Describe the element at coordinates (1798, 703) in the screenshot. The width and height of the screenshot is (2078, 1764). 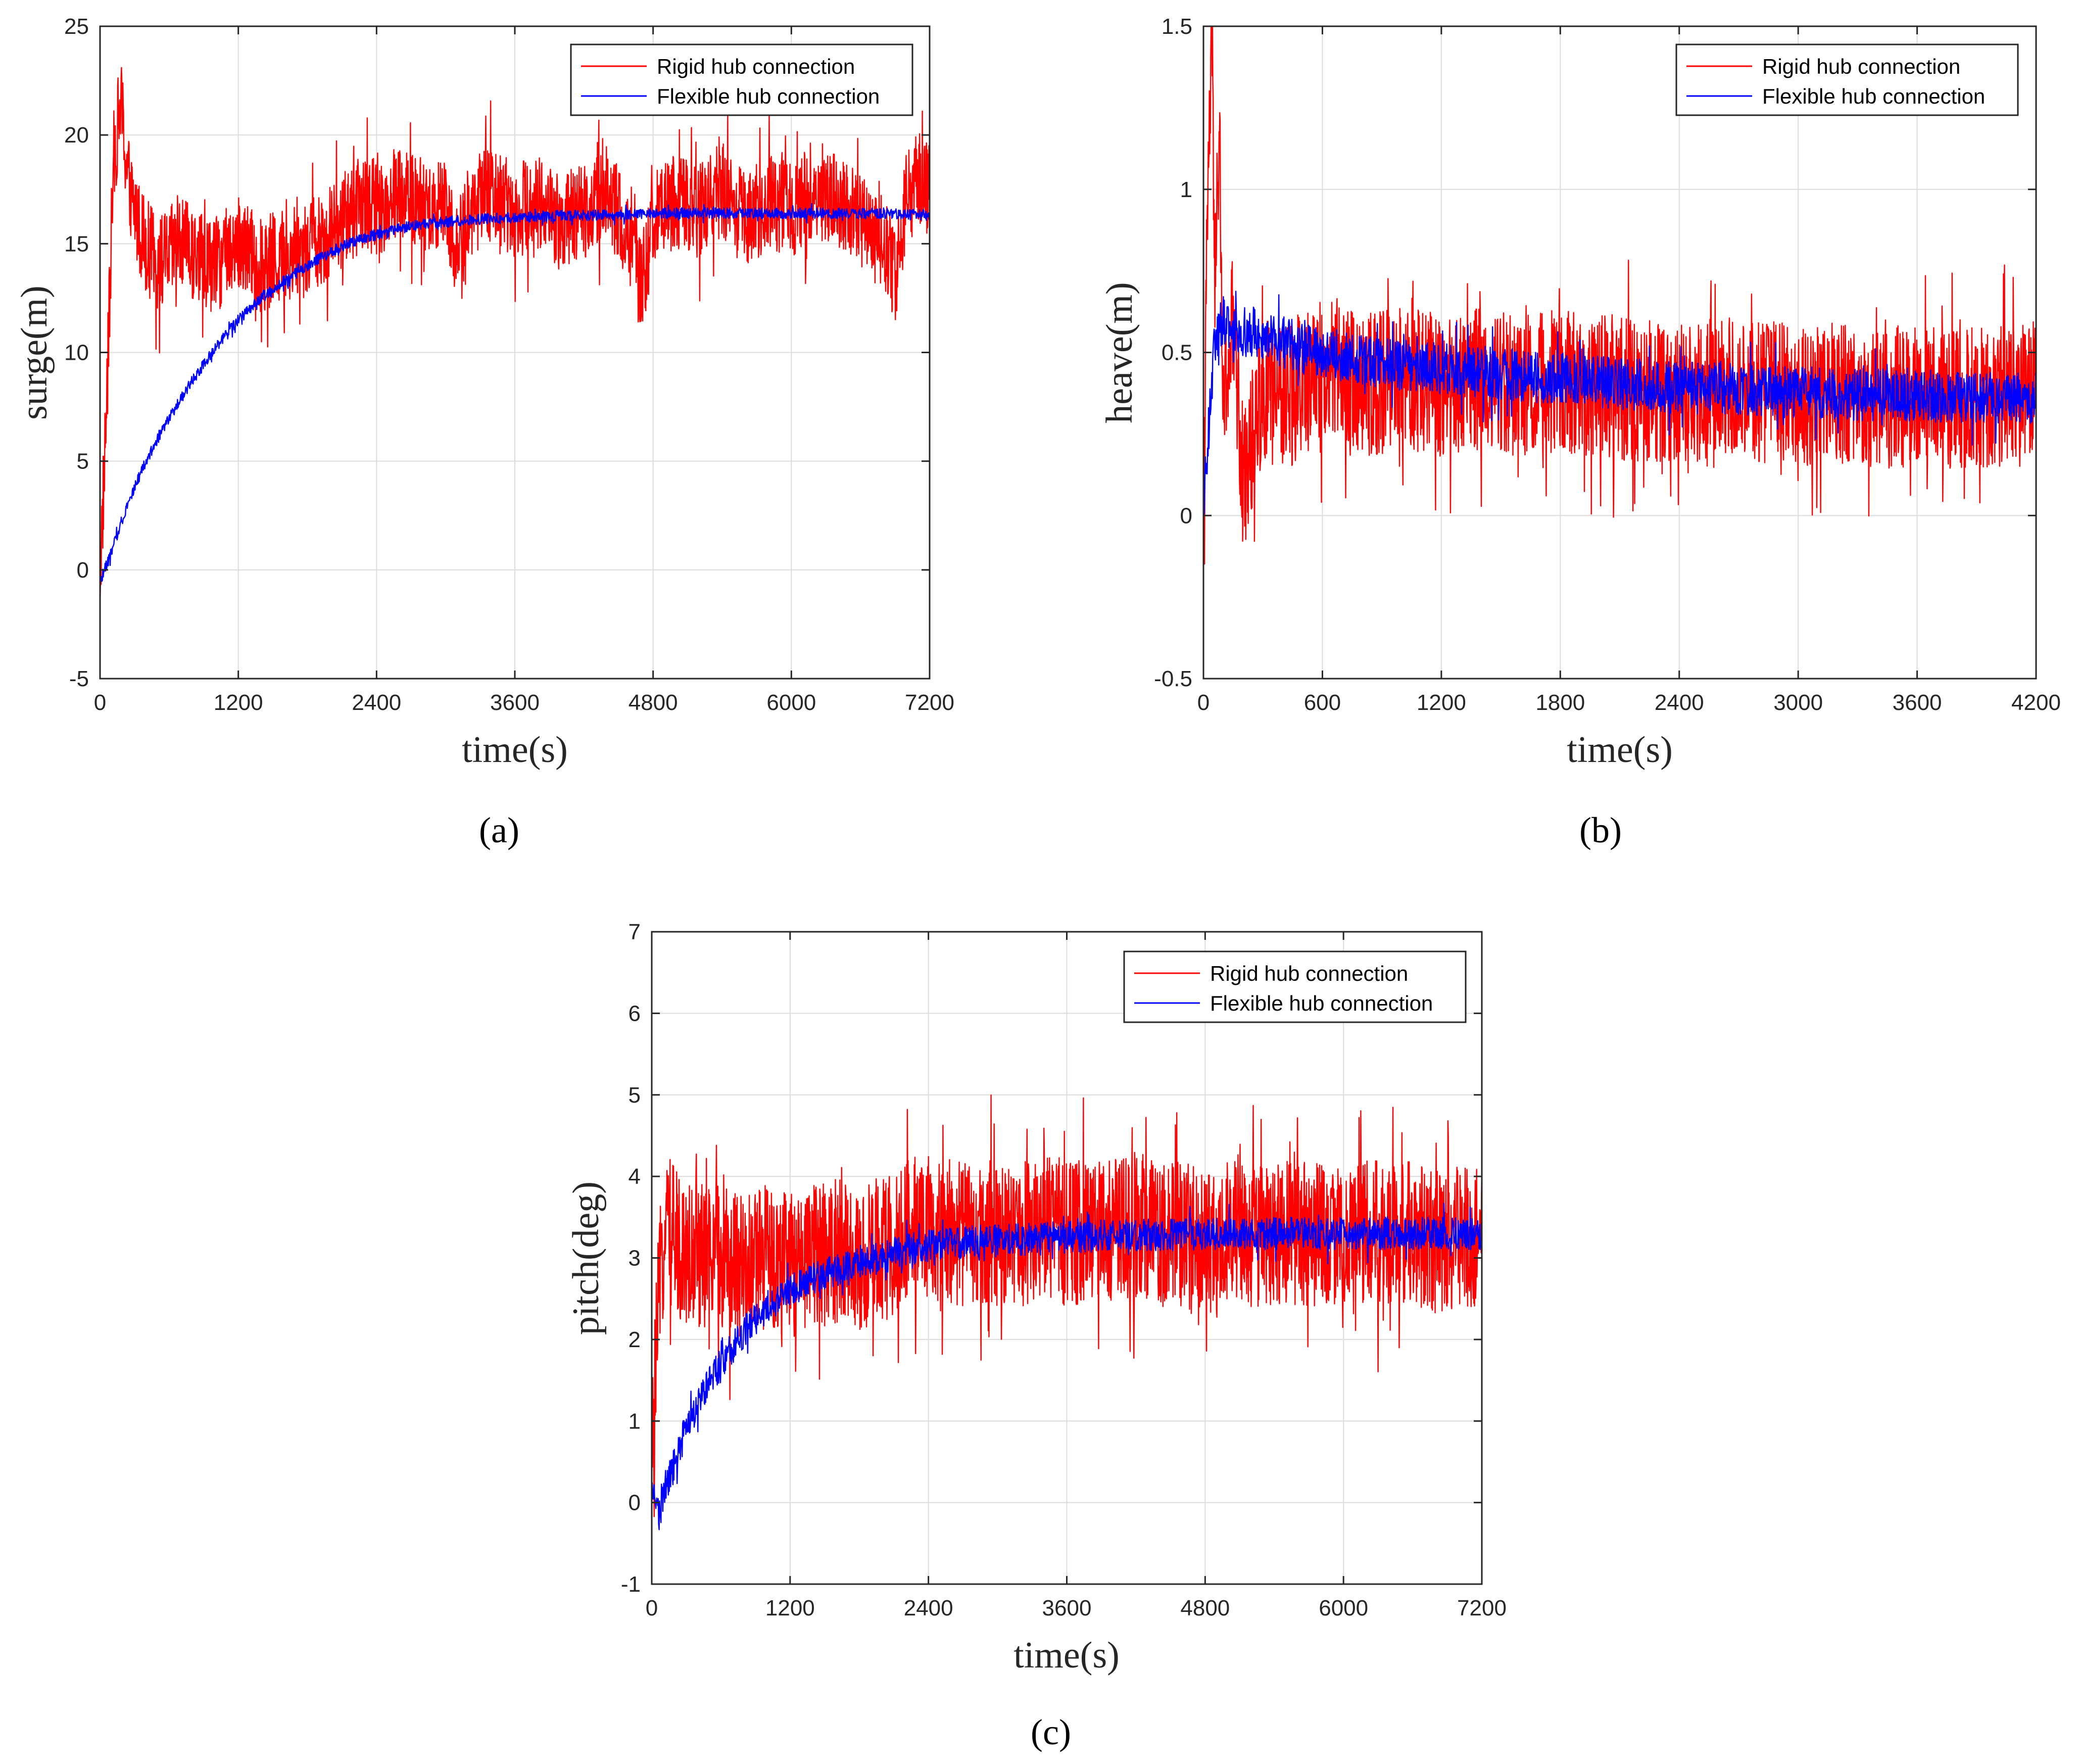
I see `x-tick-label: 3000` at that location.